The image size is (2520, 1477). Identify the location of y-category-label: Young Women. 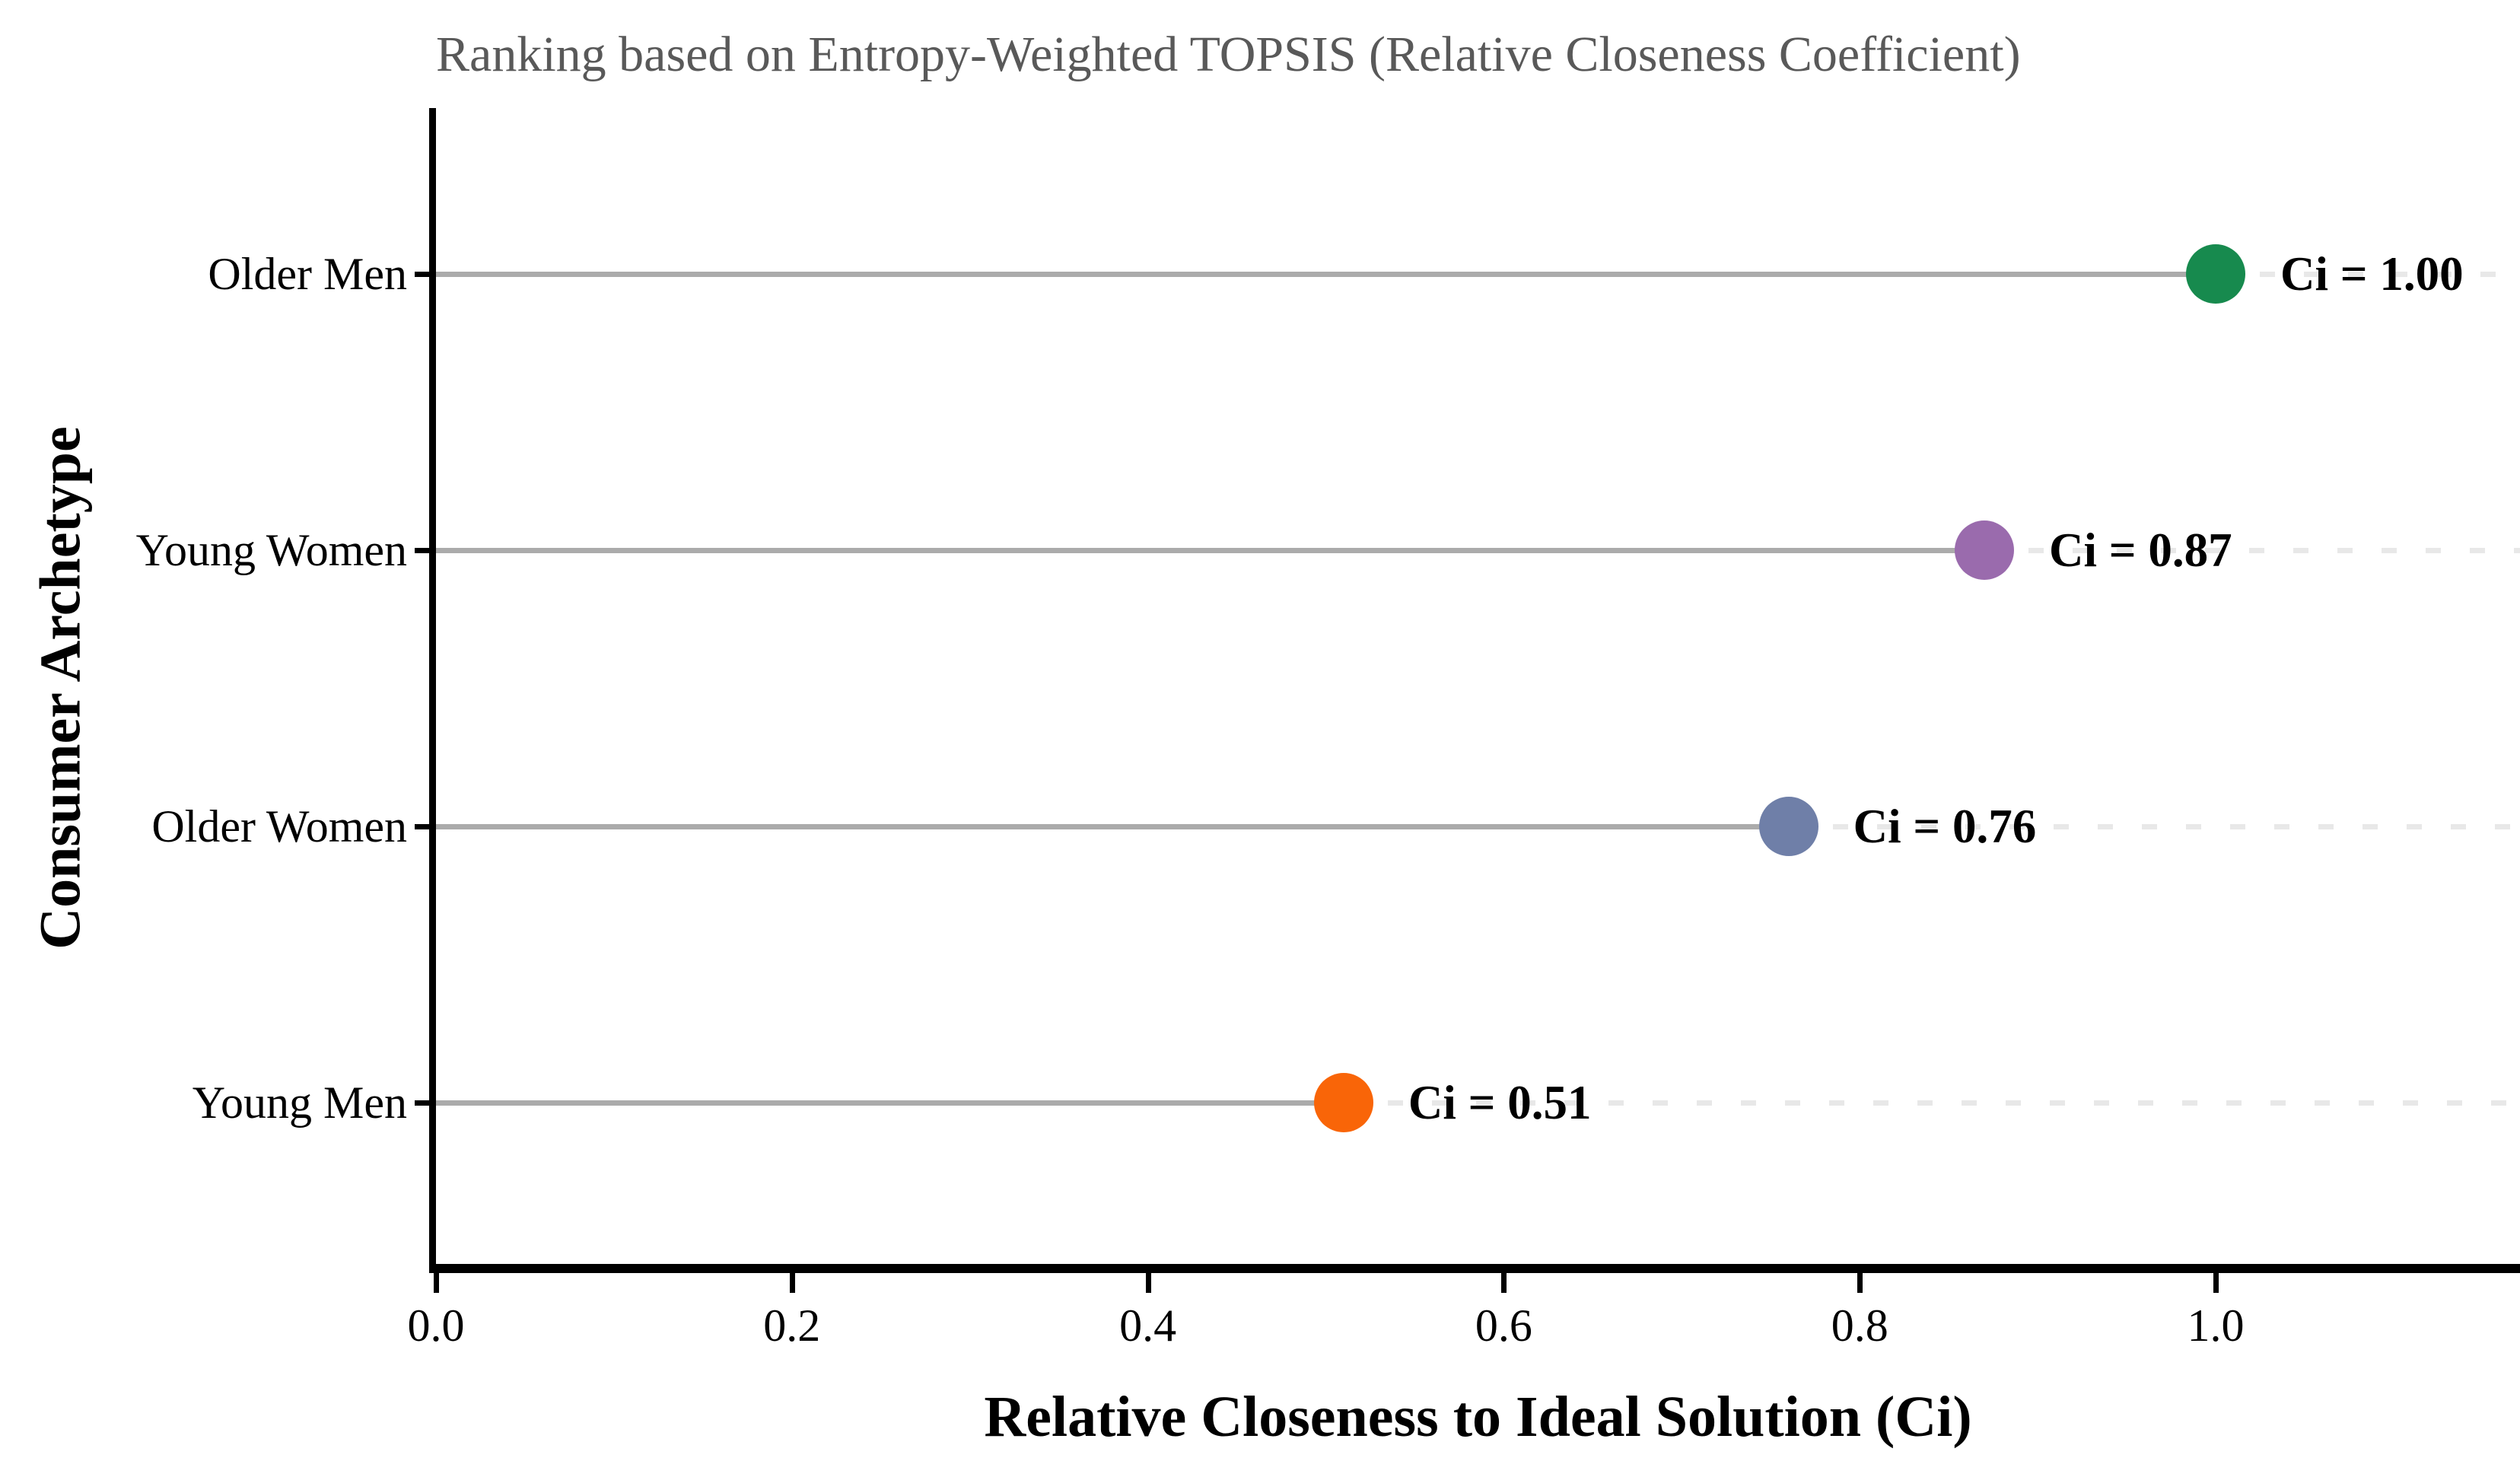
(271, 549).